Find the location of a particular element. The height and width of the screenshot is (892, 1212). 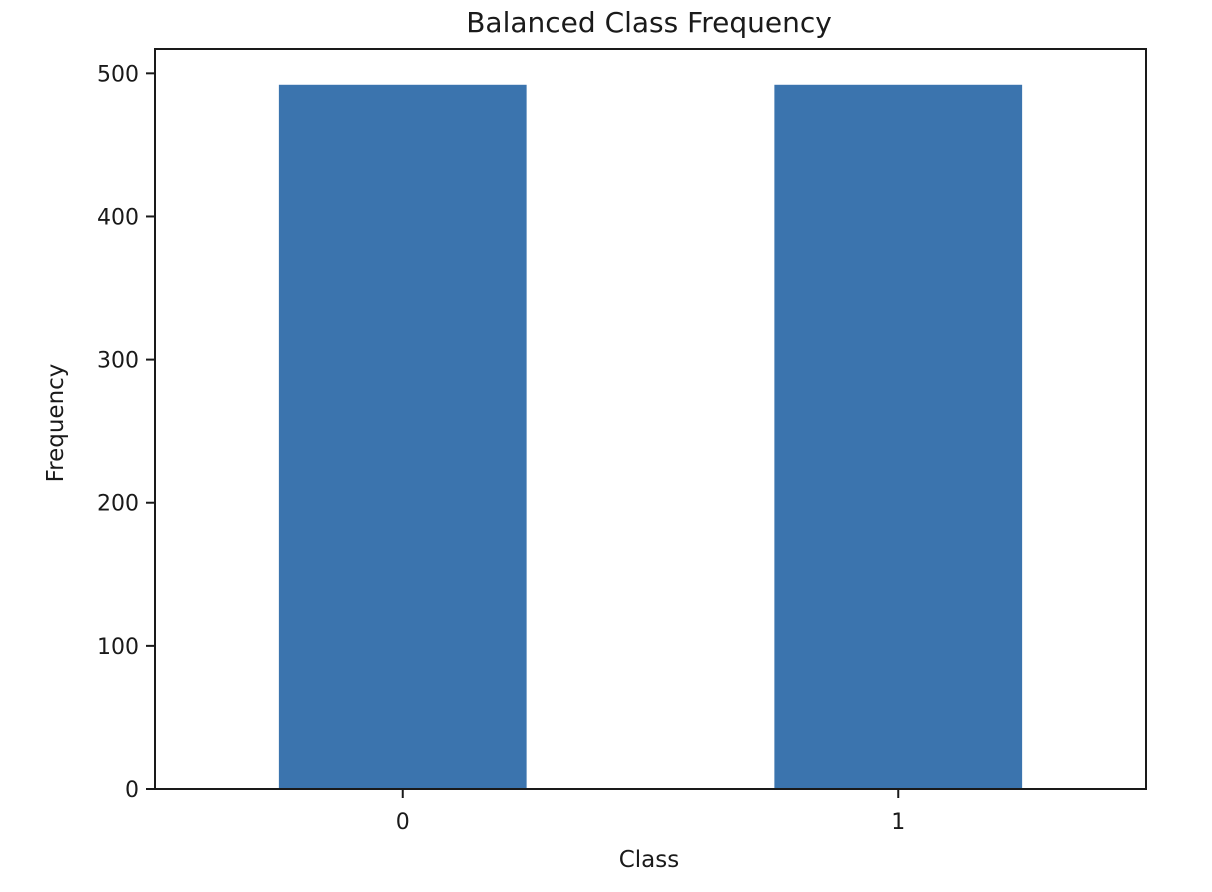

y-tick-label: 100 is located at coordinates (118, 647).